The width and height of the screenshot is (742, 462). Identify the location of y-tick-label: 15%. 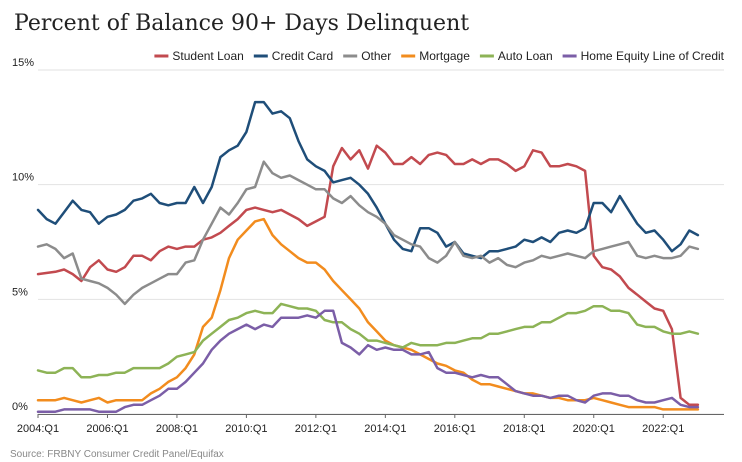
(23, 63).